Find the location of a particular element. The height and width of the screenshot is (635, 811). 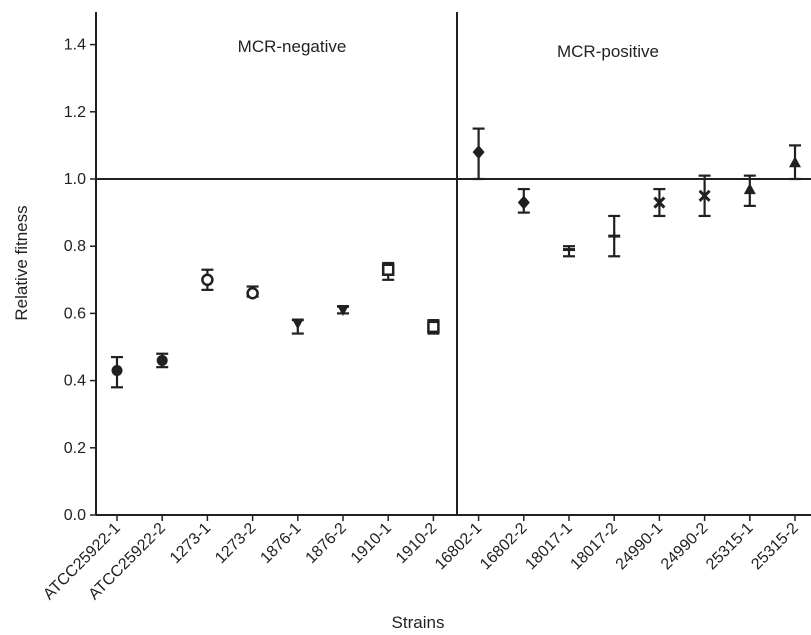

x-axis-title: Strains is located at coordinates (418, 622).